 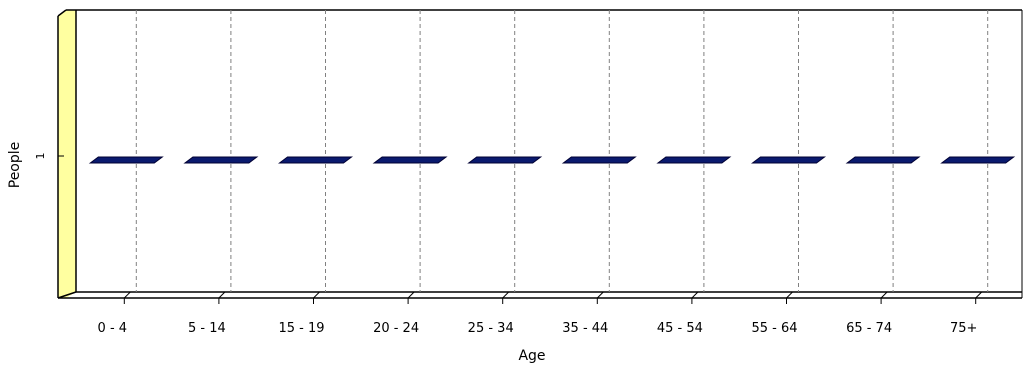 I want to click on floor-corner, so click(x=67, y=295).